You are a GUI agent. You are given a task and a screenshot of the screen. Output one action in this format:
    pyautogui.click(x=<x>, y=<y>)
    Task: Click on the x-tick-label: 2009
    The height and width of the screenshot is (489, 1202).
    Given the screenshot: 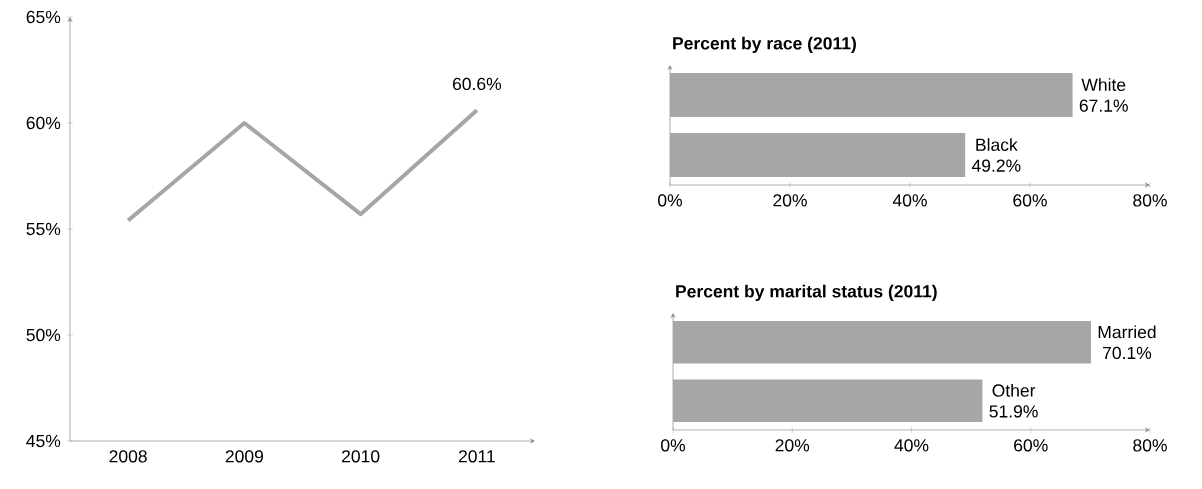 What is the action you would take?
    pyautogui.click(x=244, y=456)
    